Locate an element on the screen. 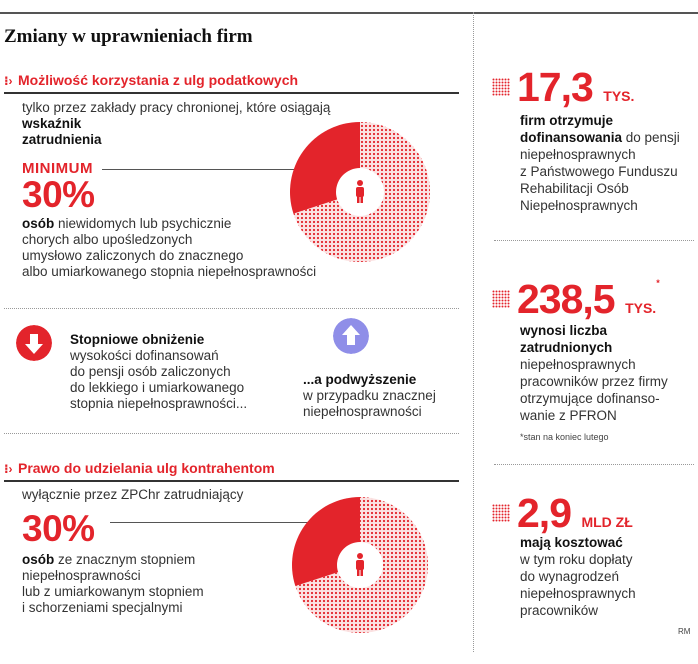 The width and height of the screenshot is (698, 664). section2-percent: 30% is located at coordinates (58, 528).